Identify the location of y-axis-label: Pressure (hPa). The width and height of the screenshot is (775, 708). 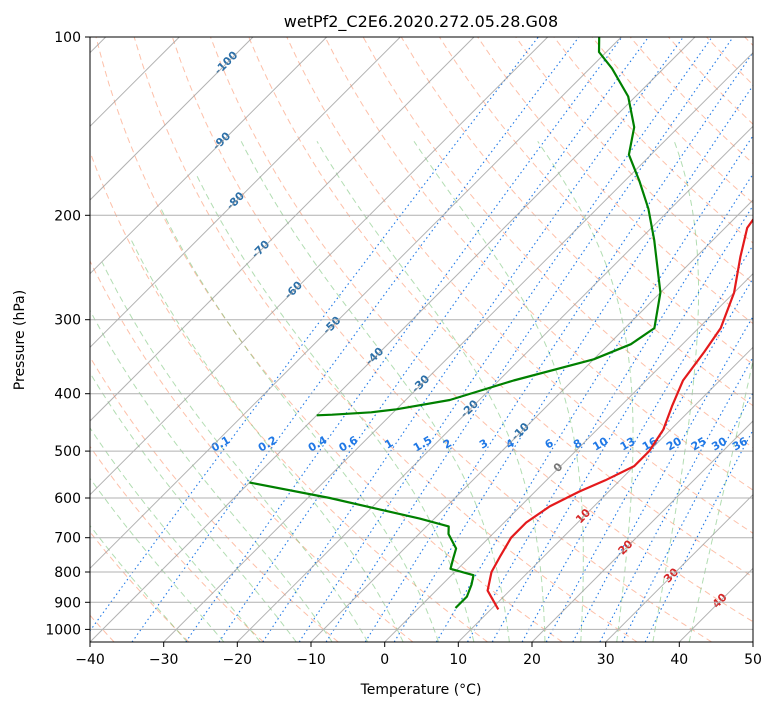
(20, 340).